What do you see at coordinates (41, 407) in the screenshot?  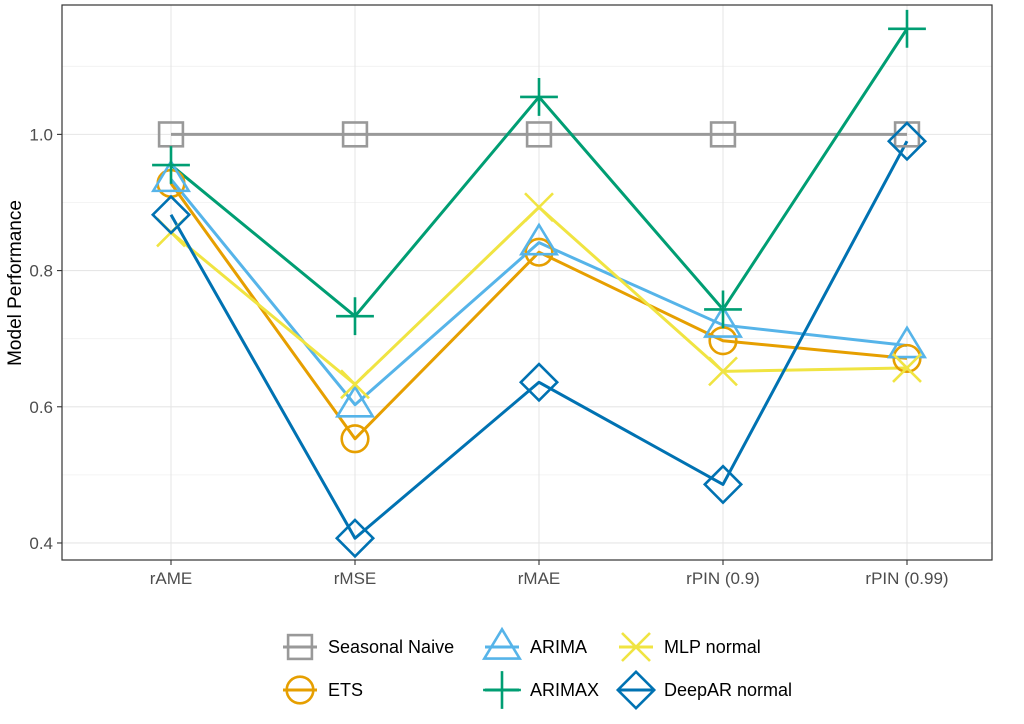 I see `y-tick-label: 0.6` at bounding box center [41, 407].